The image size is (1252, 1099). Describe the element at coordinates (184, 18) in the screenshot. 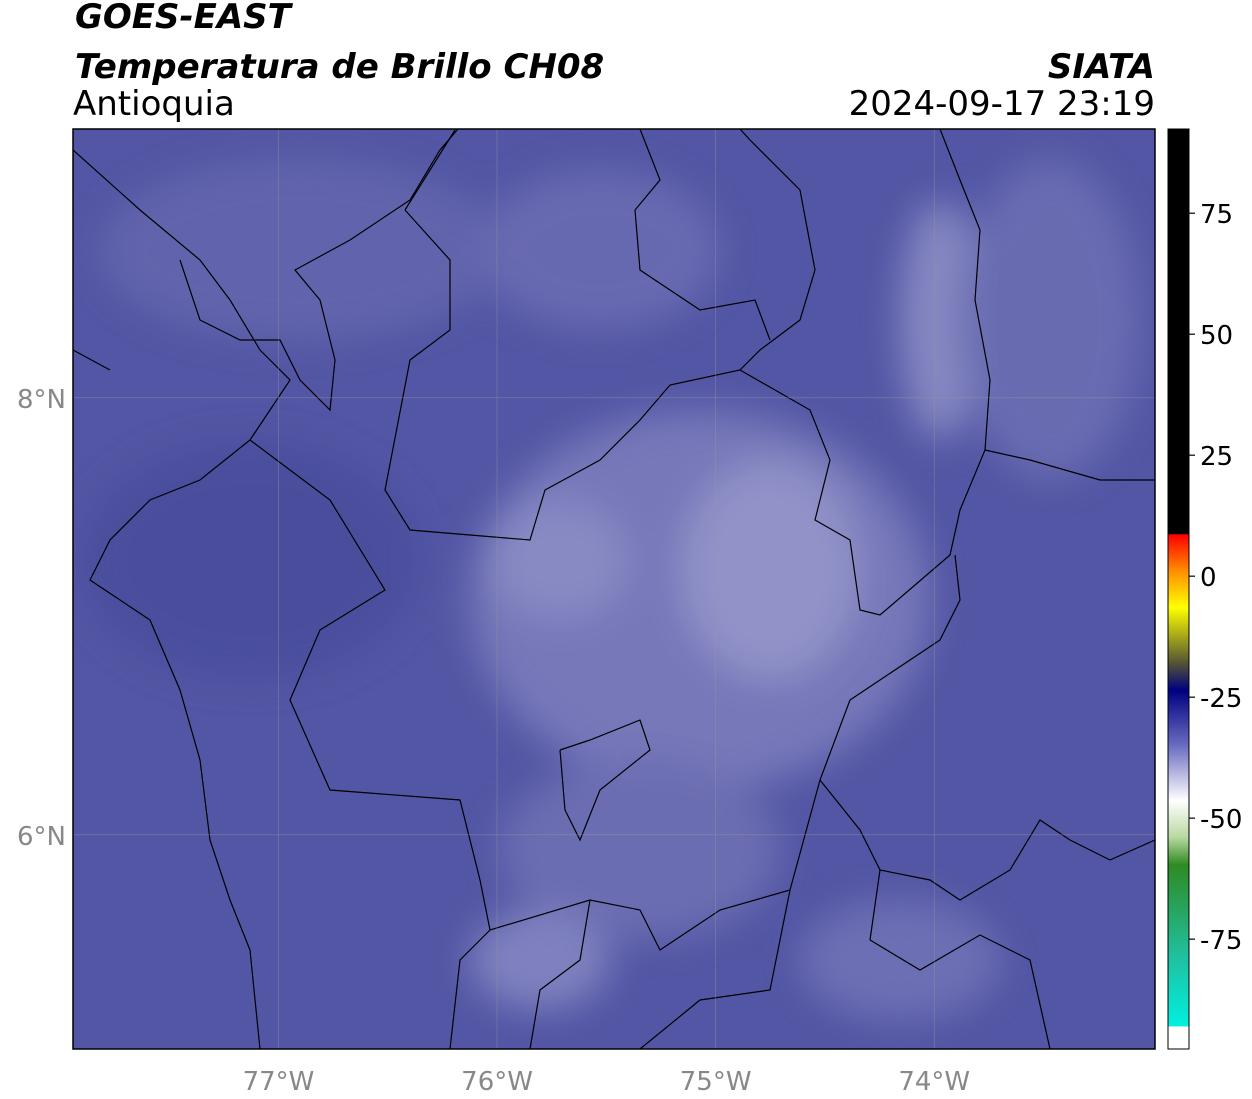

I see `title: GOES-EAST` at that location.